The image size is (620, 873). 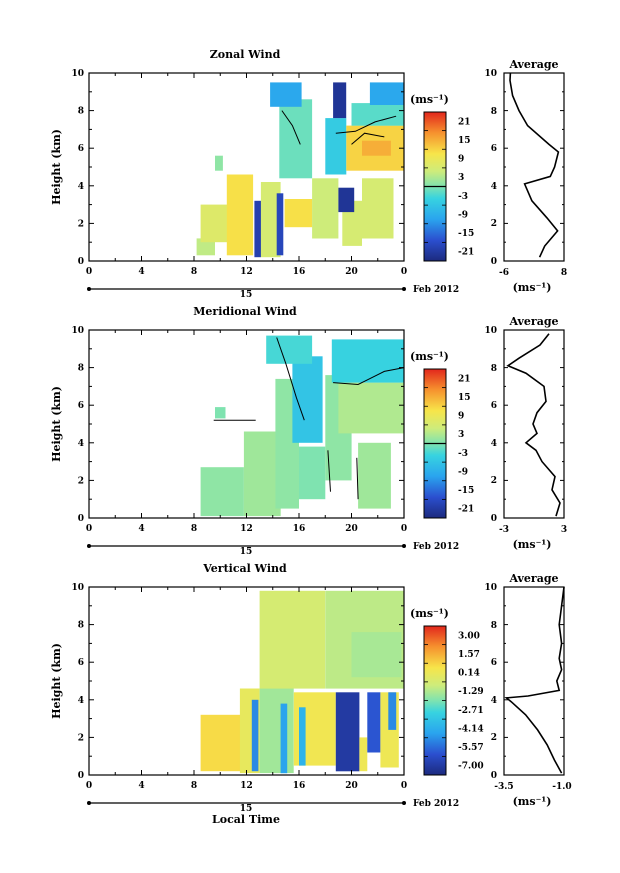 What do you see at coordinates (77, 682) in the screenshot?
I see `y-tick-labels: 0 2 4 6 8 10` at bounding box center [77, 682].